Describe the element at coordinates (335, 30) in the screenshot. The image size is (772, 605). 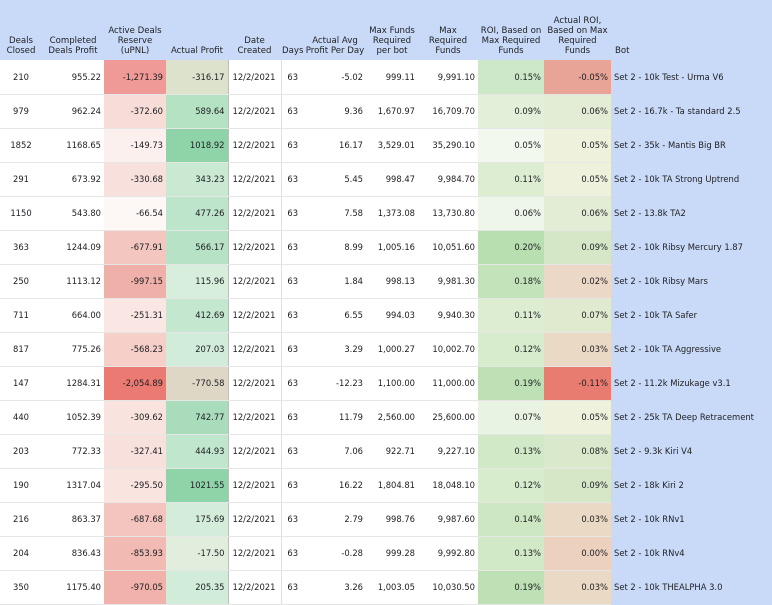
I see `header-avg-profit-day: Actual Avg Profit Per Day` at that location.